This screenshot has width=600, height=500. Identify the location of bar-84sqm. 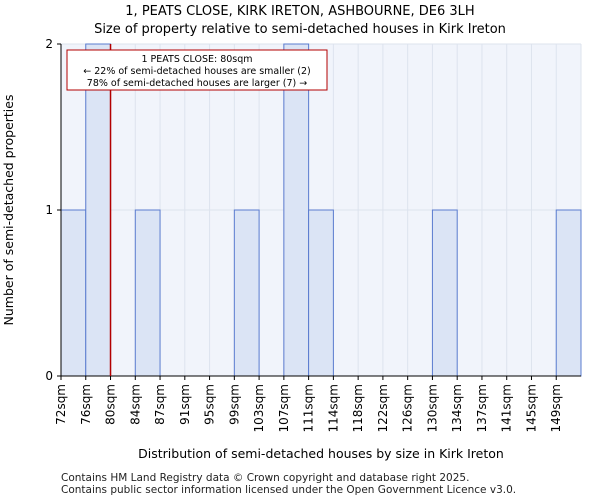
(147, 293).